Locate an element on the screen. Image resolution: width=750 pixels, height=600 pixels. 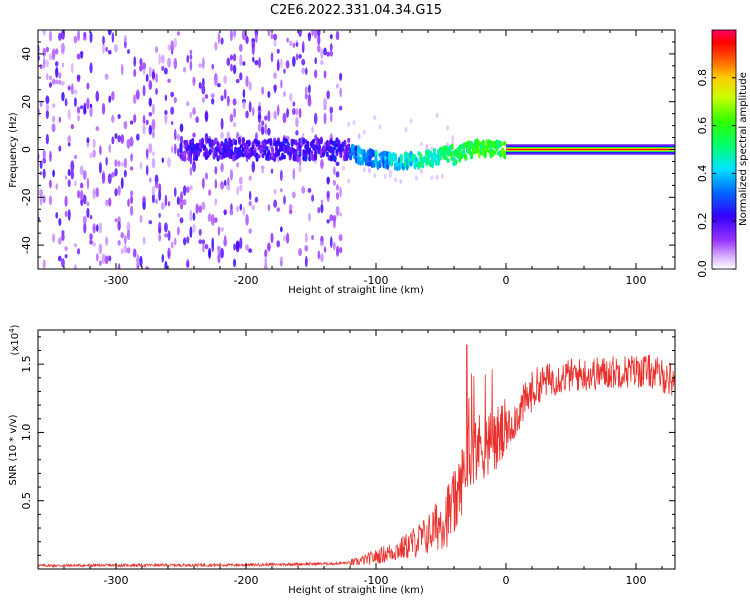
snr-x-axis-label: Height of straight line (km) is located at coordinates (356, 590).